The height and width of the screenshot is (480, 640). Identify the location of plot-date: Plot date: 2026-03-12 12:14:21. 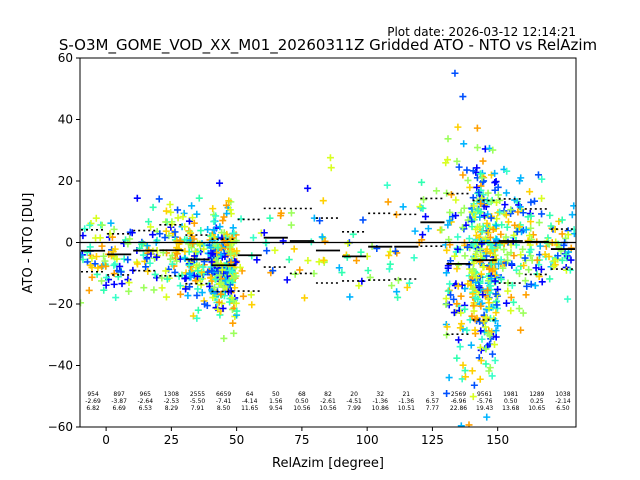
(481, 32).